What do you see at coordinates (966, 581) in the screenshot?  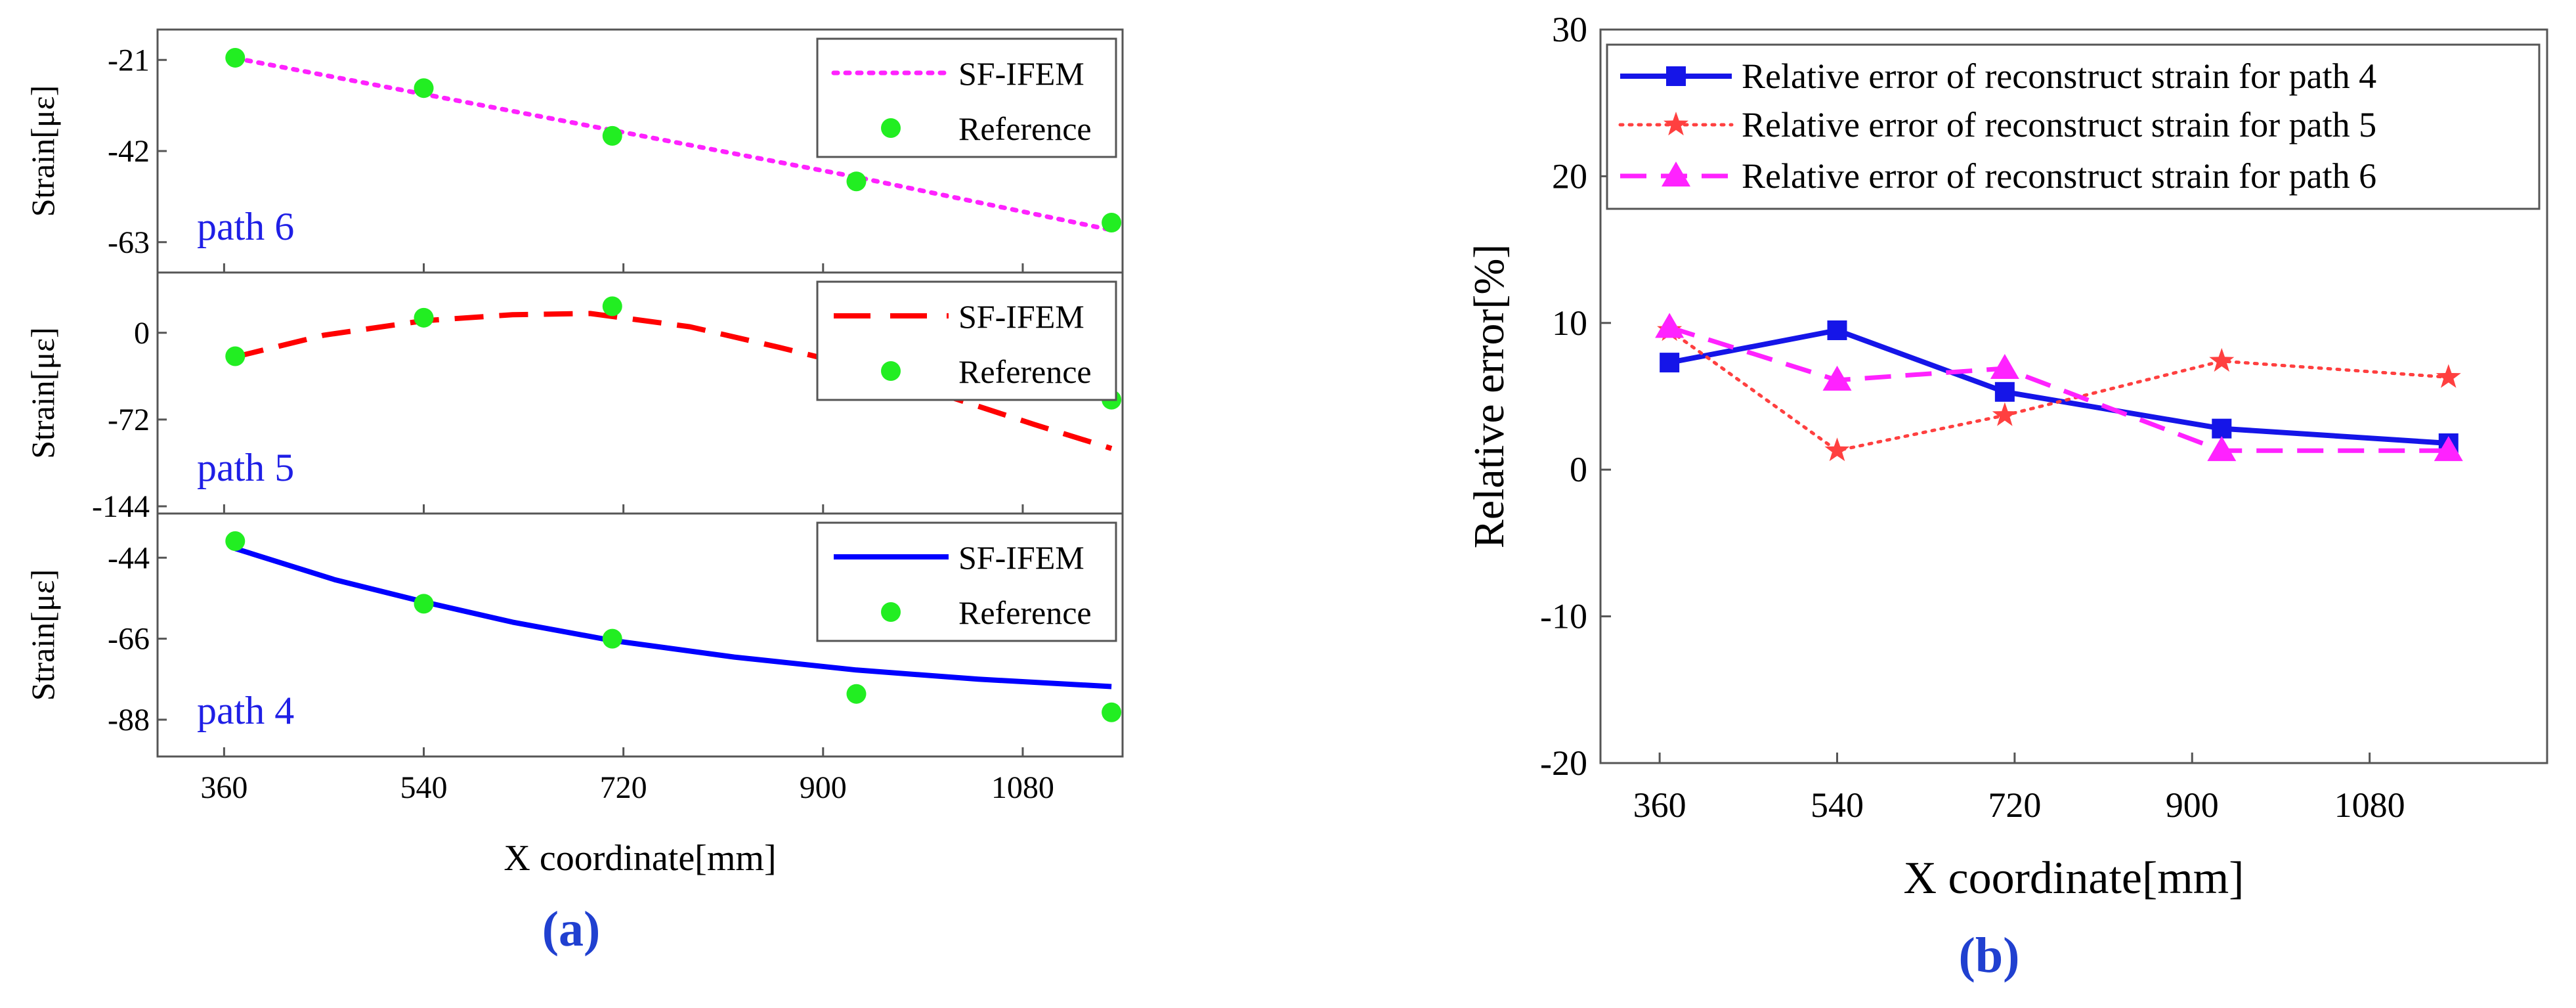 I see `legend-box-p4` at bounding box center [966, 581].